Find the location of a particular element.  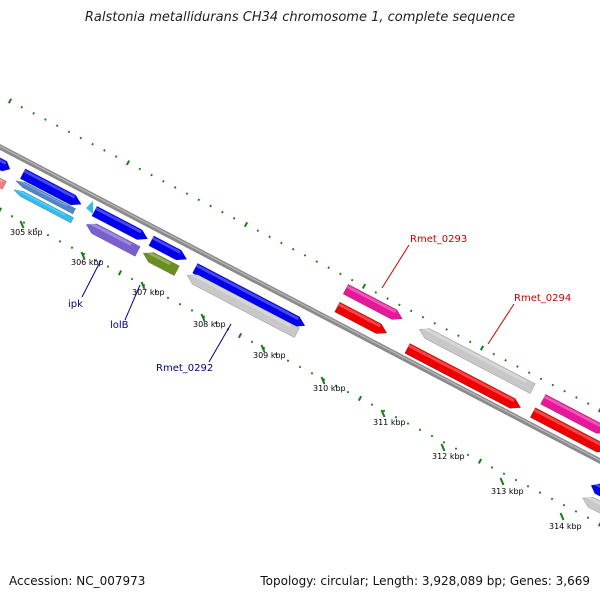

tick-label-308: 308 kbp is located at coordinates (209, 324).